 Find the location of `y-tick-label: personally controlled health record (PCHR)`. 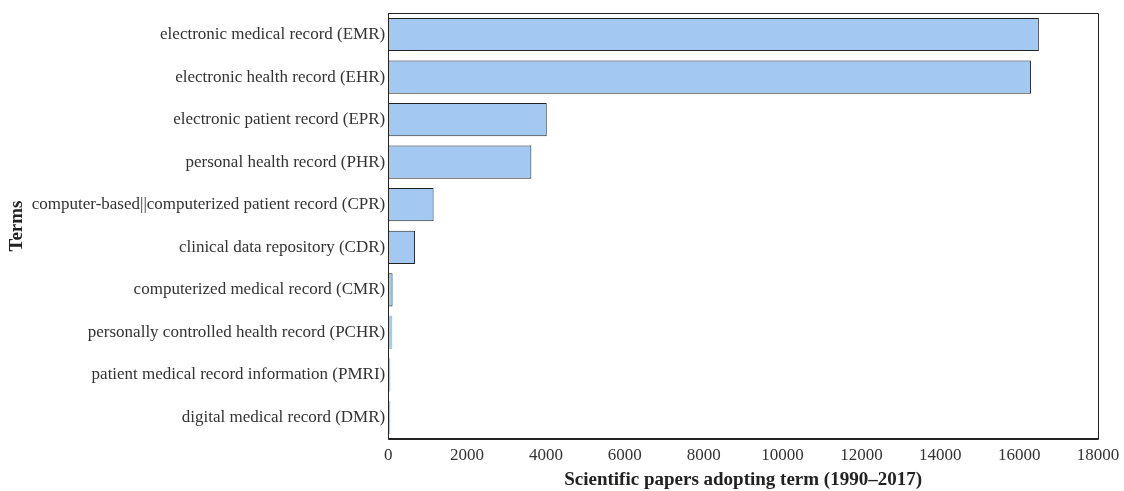

y-tick-label: personally controlled health record (PCHR) is located at coordinates (236, 331).